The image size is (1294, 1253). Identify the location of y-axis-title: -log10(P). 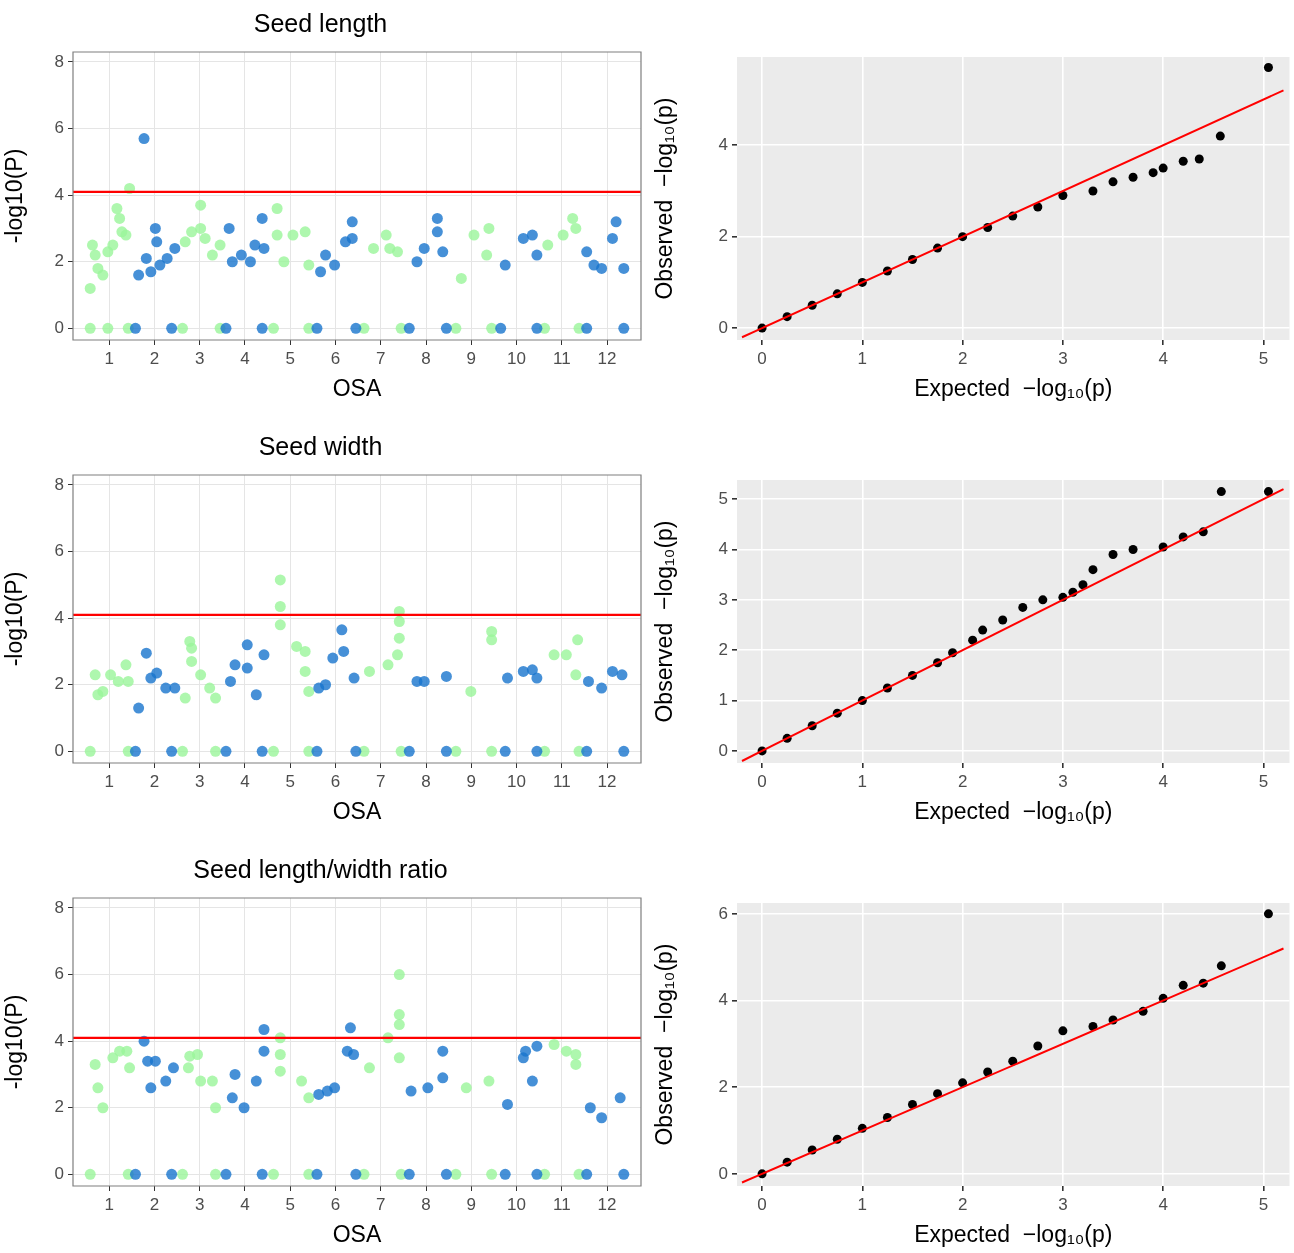
(14, 1042).